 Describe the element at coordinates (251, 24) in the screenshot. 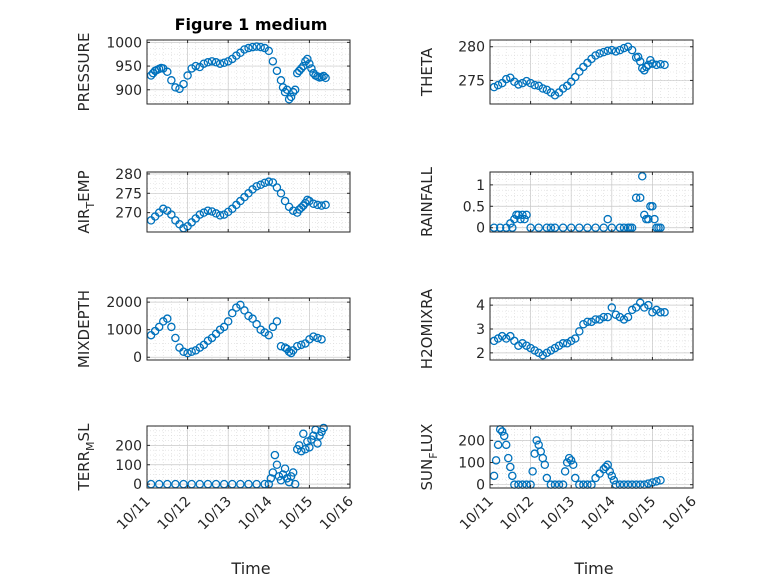

I see `figure-title: Figure 1 medium` at that location.